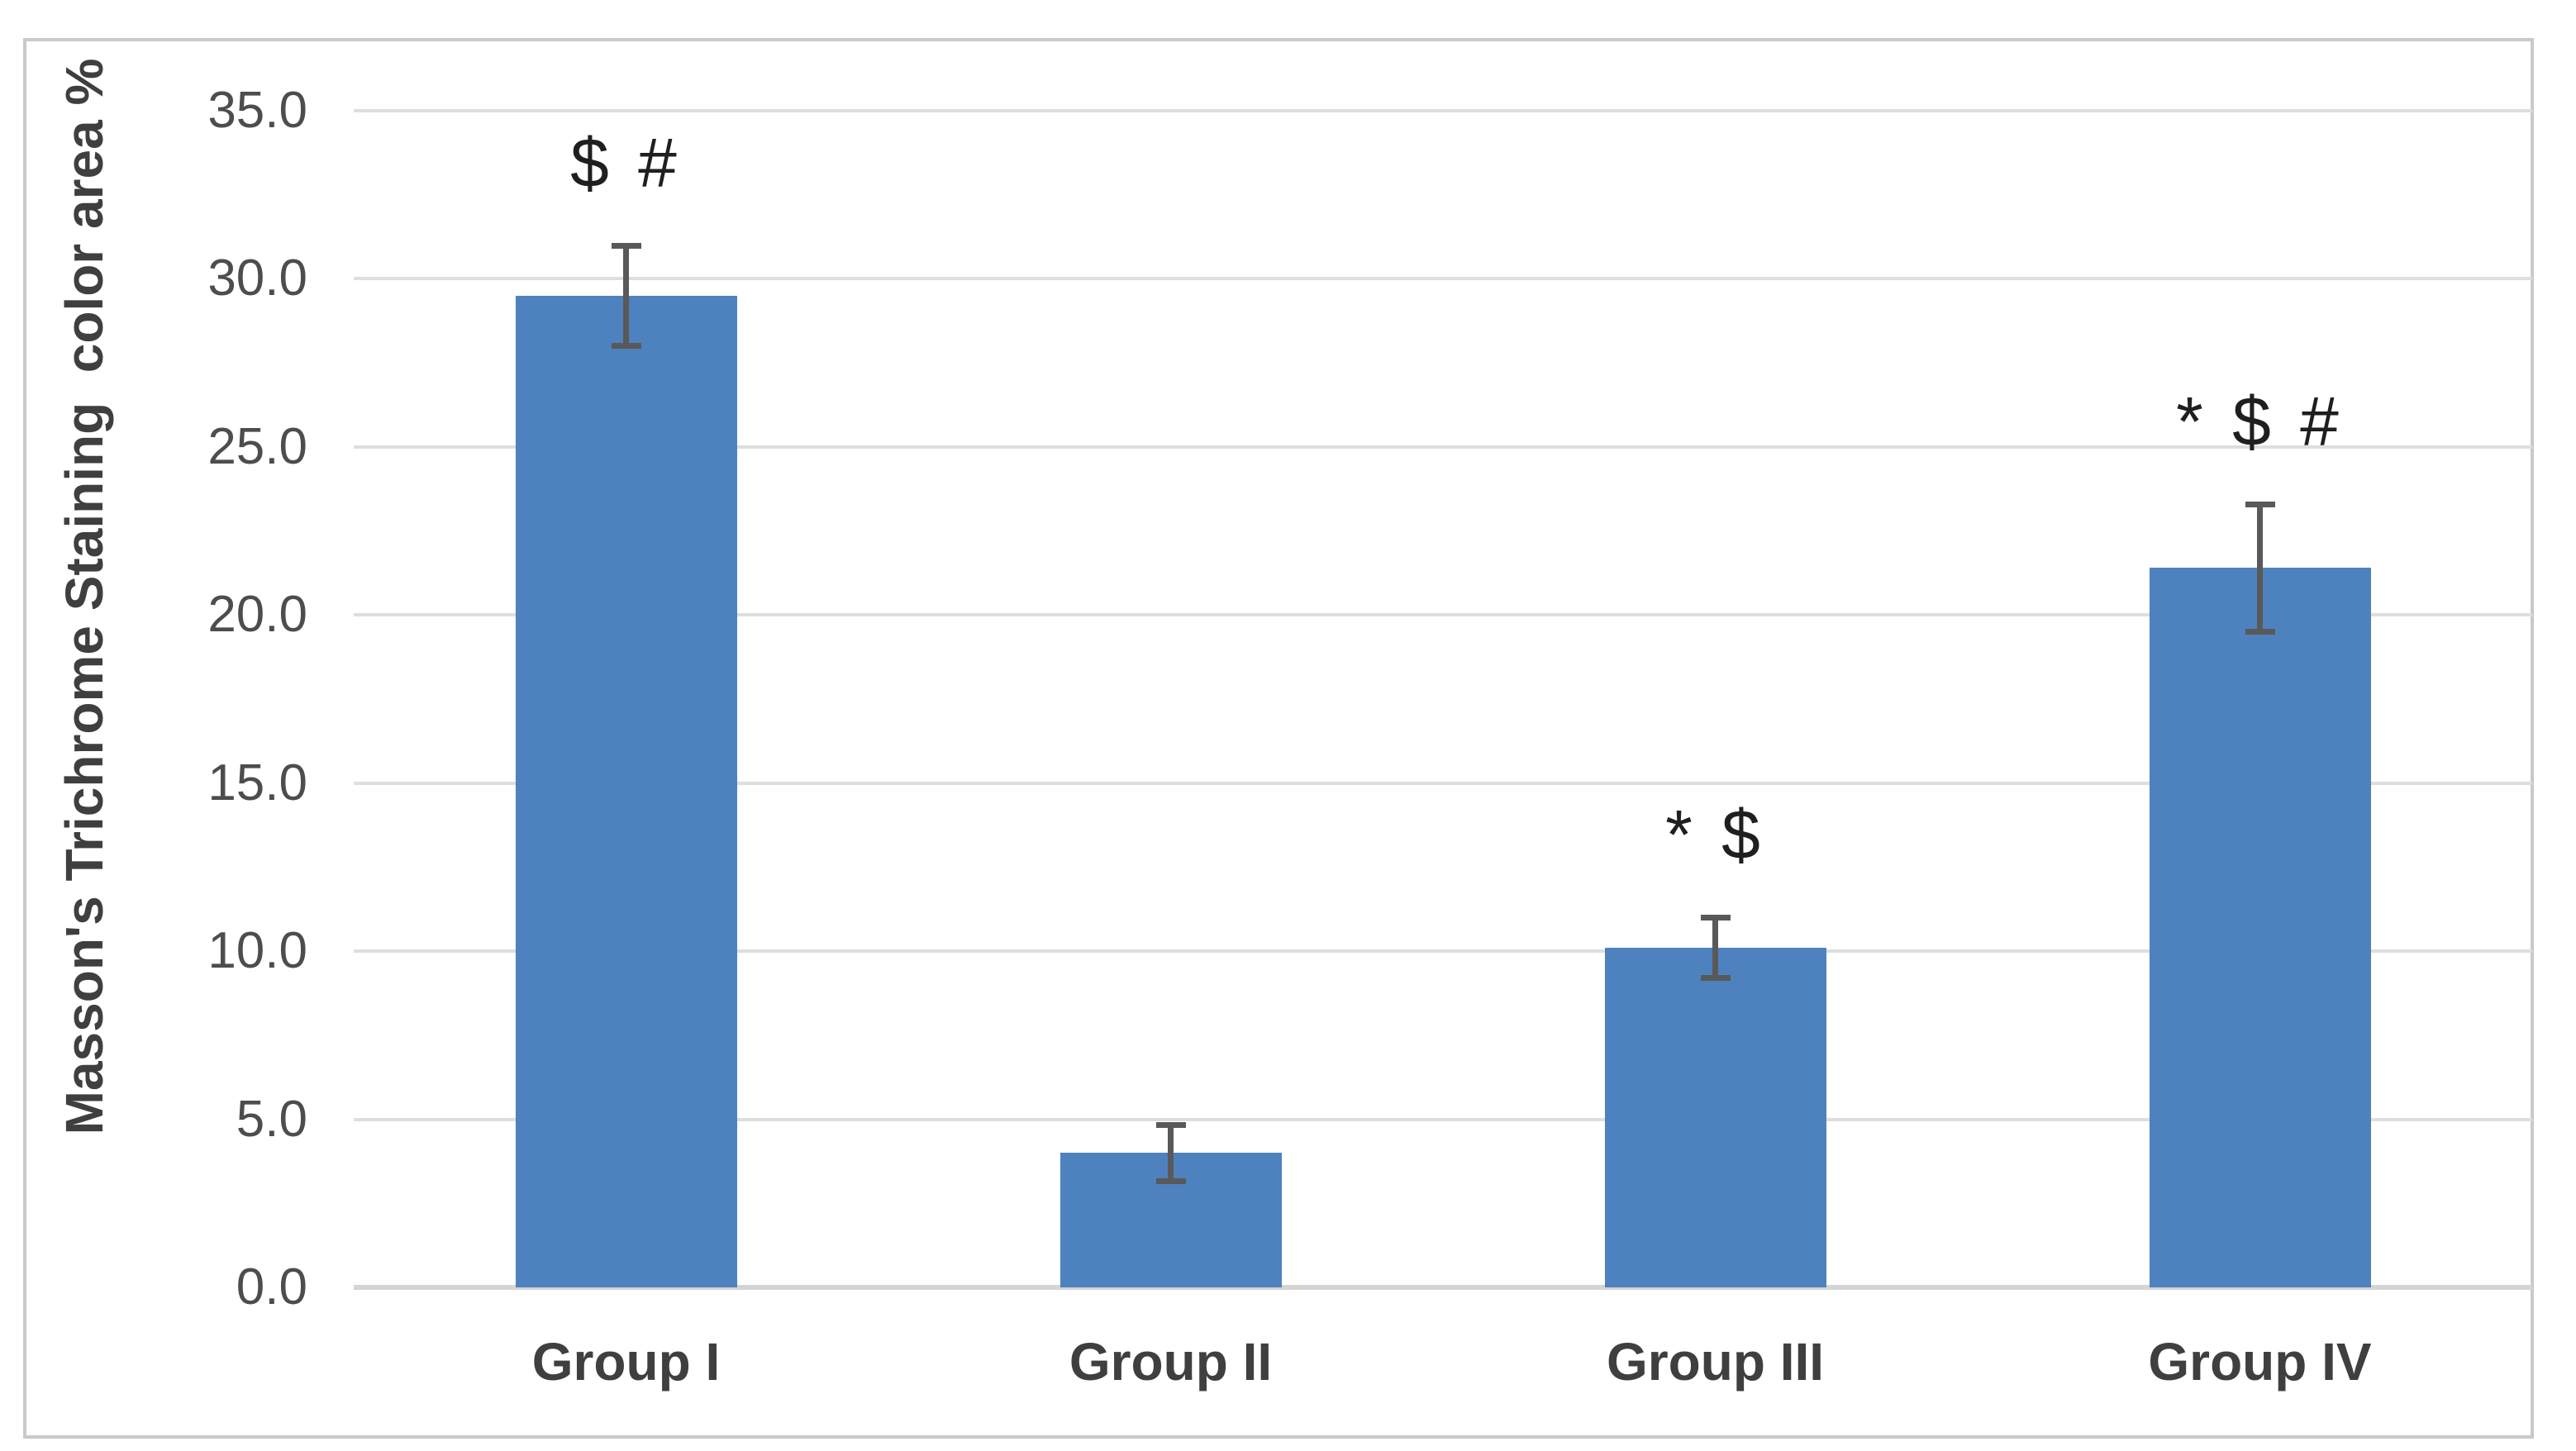  What do you see at coordinates (626, 791) in the screenshot?
I see `bar-group-i` at bounding box center [626, 791].